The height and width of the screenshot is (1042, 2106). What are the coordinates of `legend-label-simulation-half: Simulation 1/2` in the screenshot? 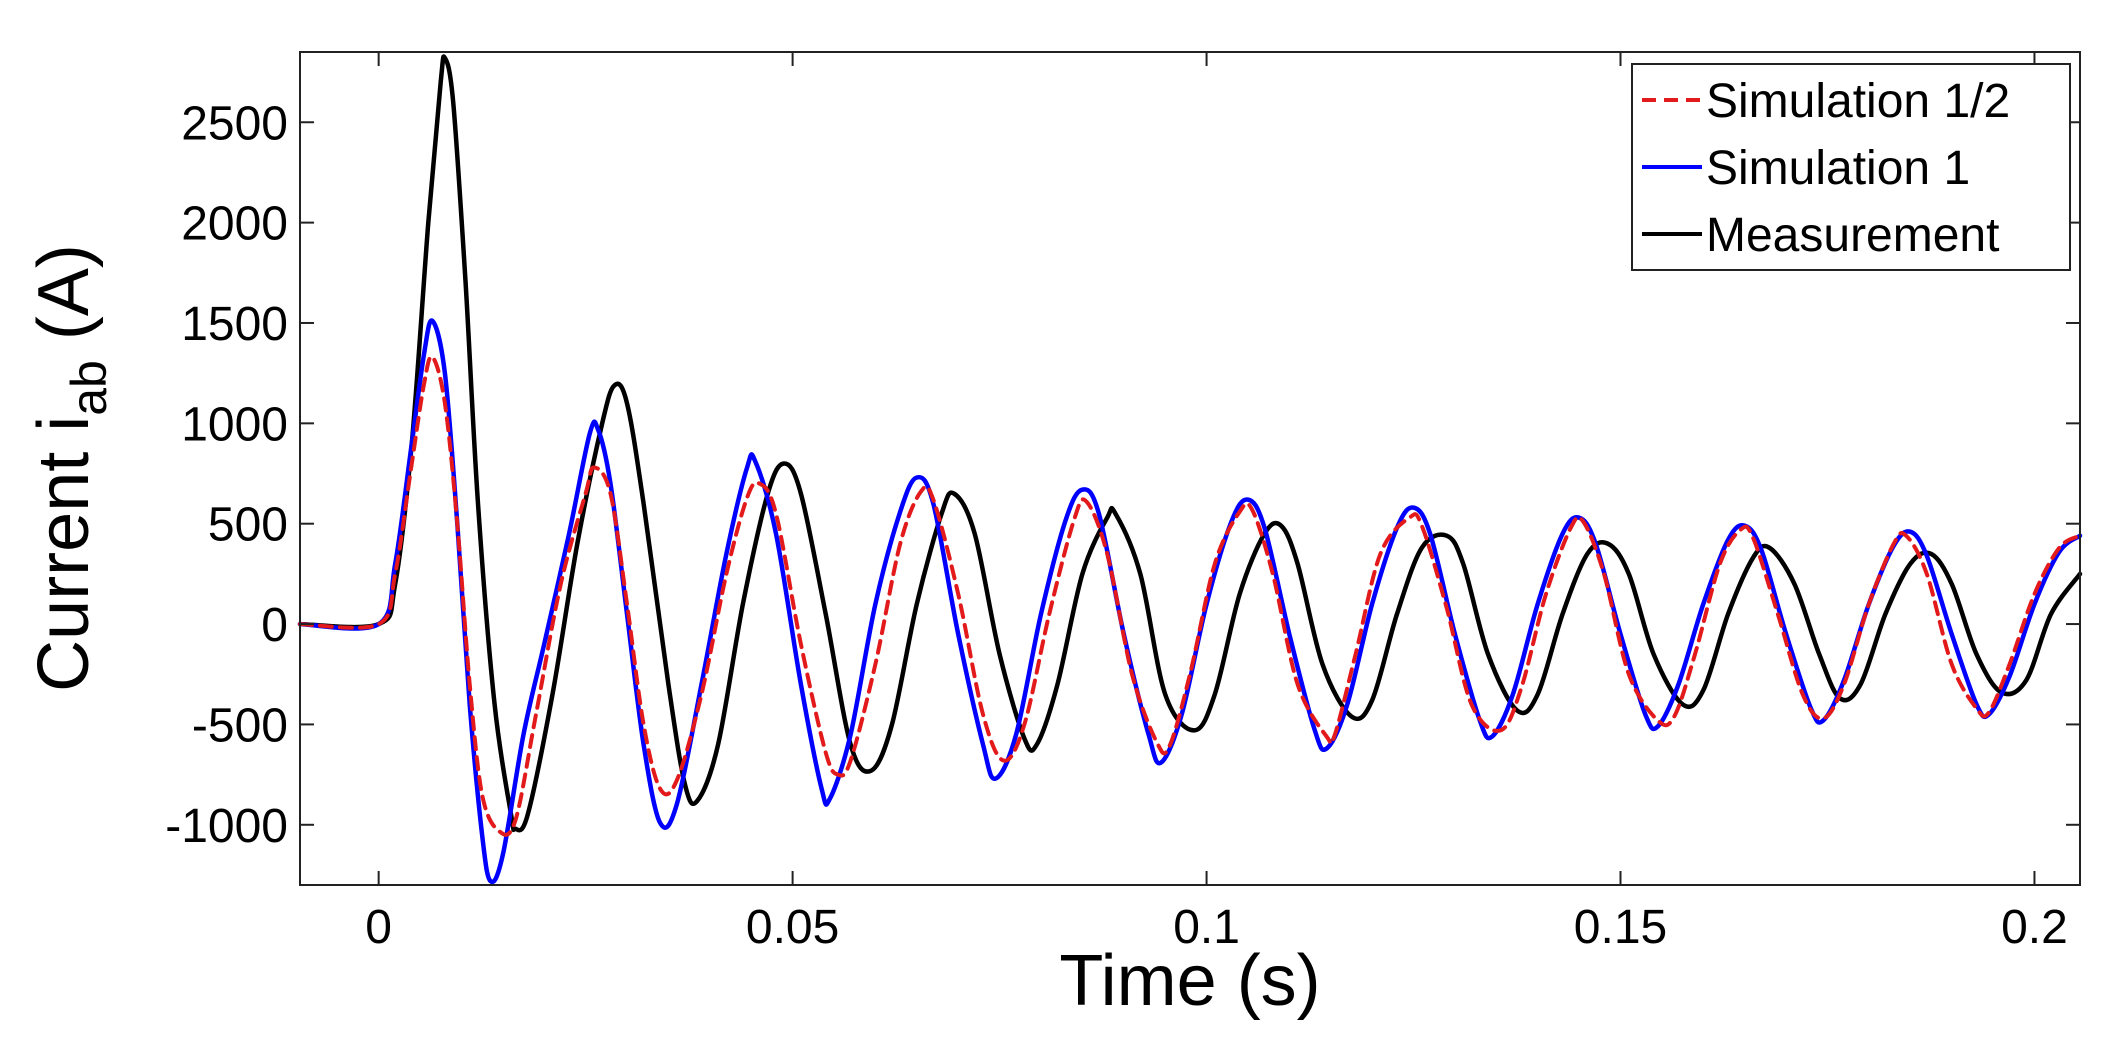 It's located at (1858, 101).